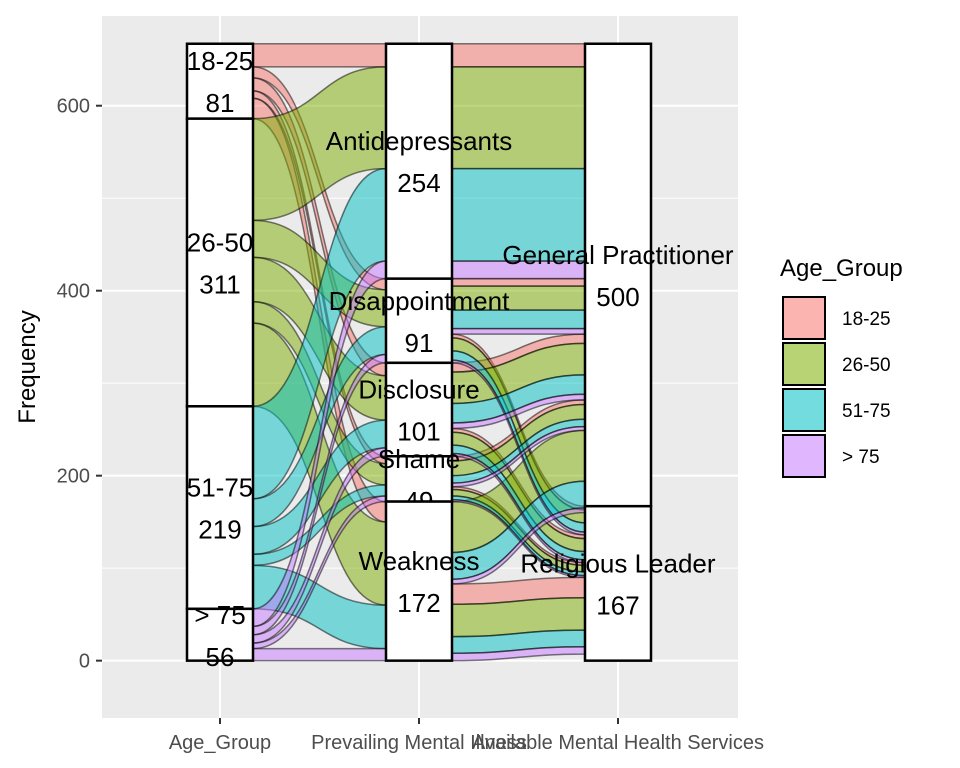  Describe the element at coordinates (418, 390) in the screenshot. I see `stratum-label: Disclosure` at that location.